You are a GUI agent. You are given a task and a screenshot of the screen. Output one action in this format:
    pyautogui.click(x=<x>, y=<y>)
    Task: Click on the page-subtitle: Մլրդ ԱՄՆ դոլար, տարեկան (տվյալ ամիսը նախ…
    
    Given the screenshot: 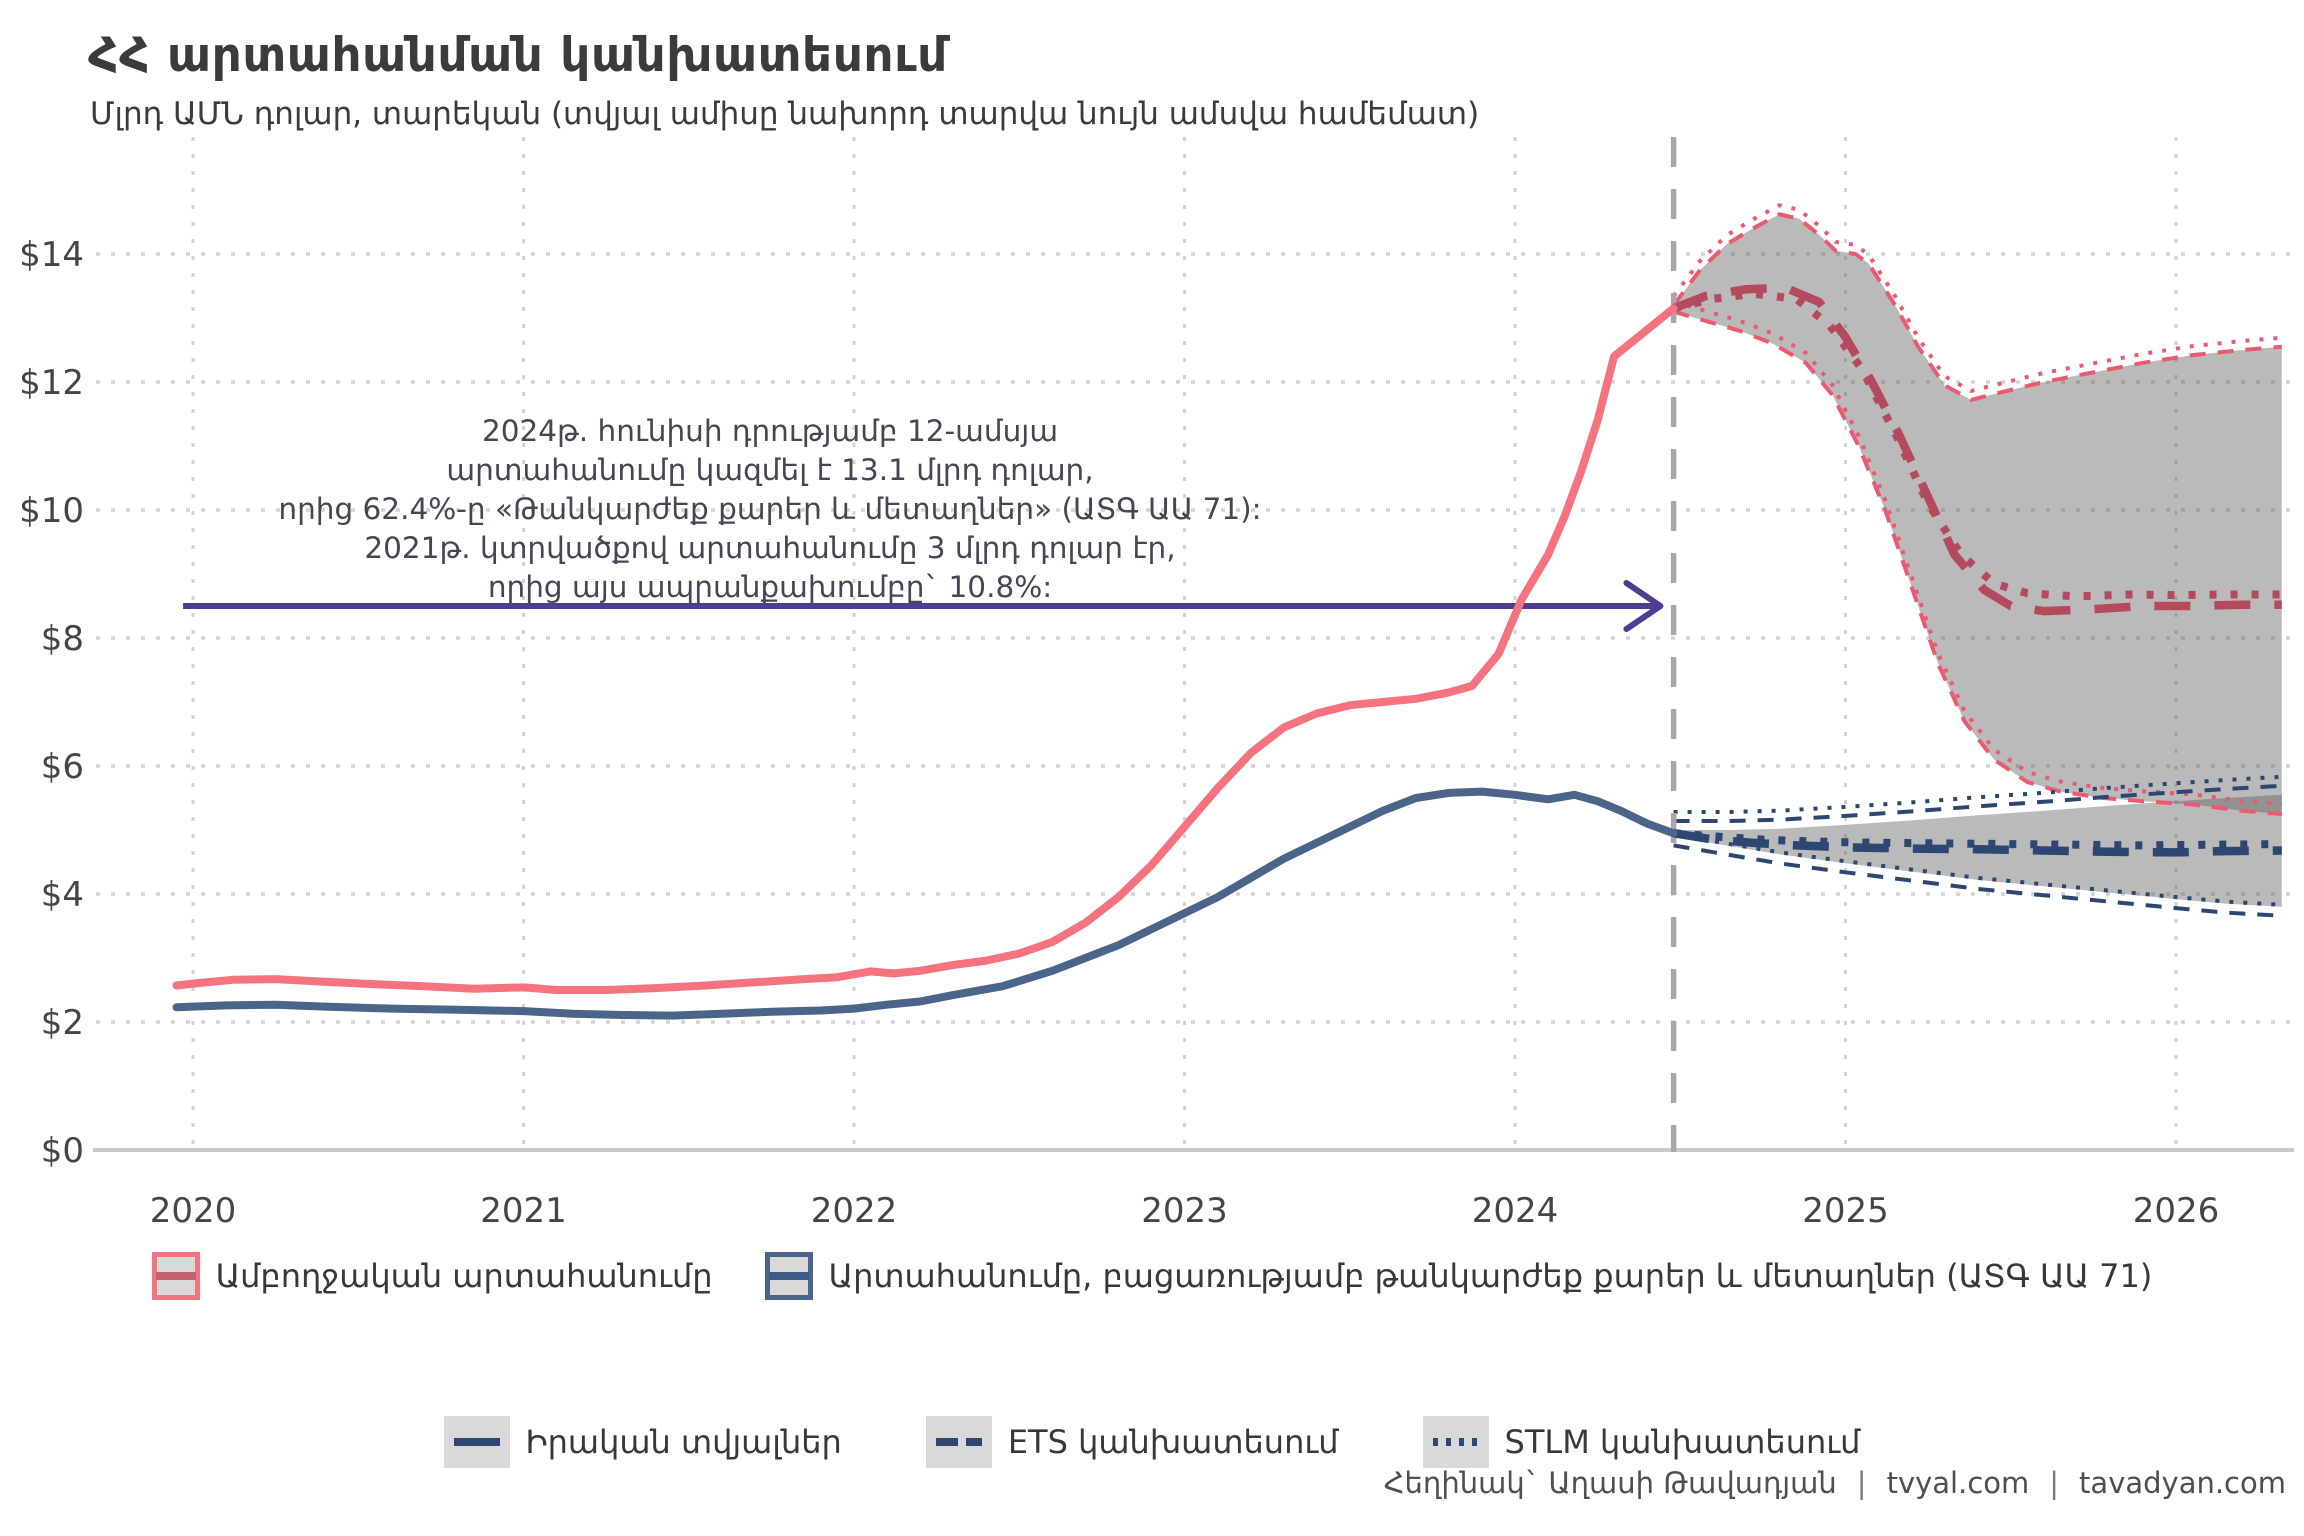 What is the action you would take?
    pyautogui.click(x=785, y=114)
    